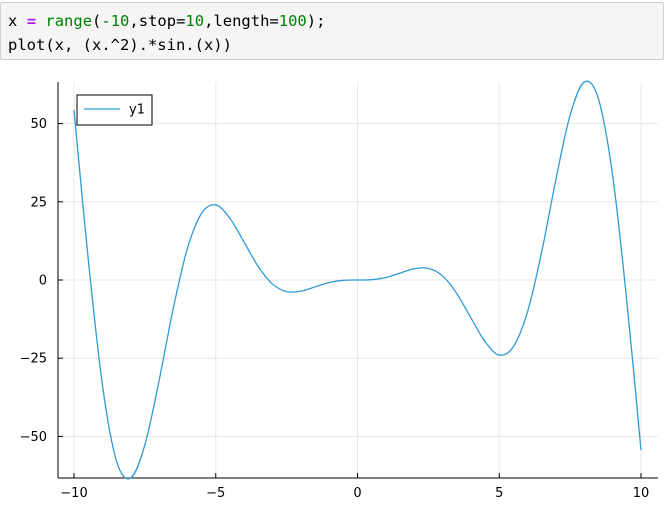 Image resolution: width=666 pixels, height=521 pixels. I want to click on y-tick-label: −50, so click(33, 437).